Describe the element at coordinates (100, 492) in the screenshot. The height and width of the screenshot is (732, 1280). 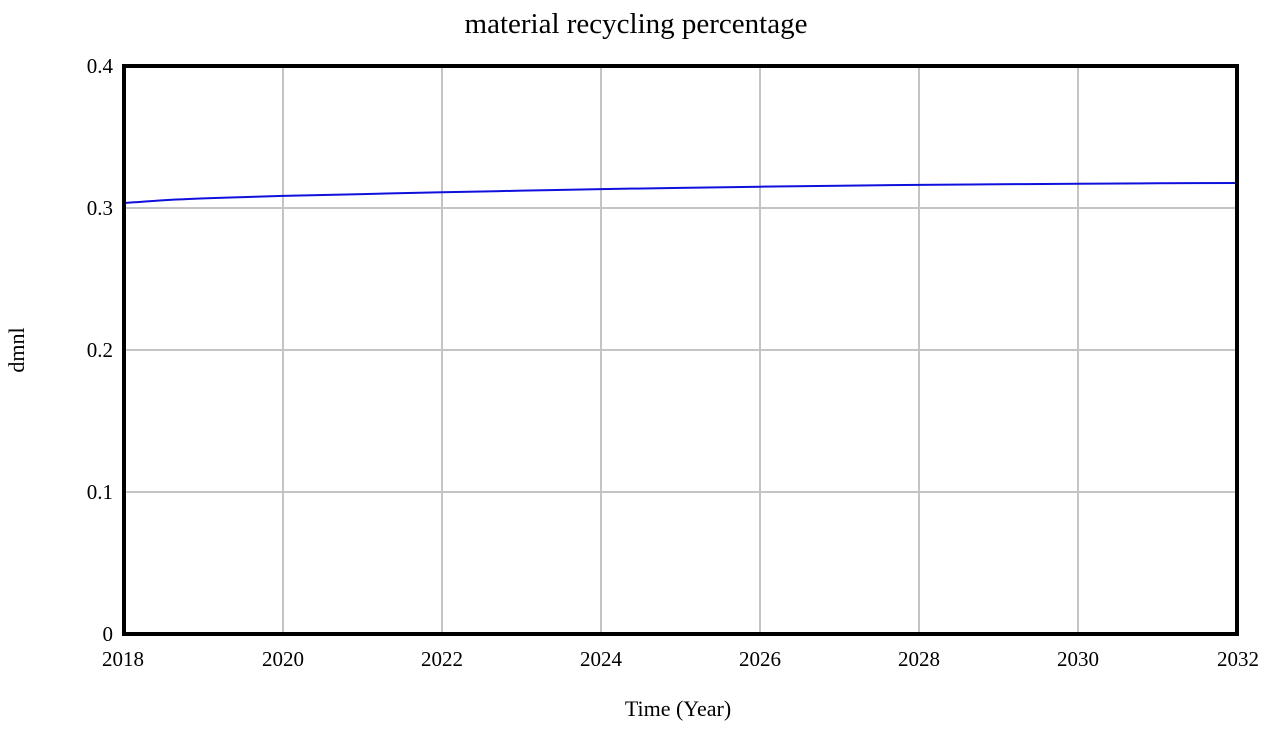
I see `y-tick-label: 0.1` at that location.